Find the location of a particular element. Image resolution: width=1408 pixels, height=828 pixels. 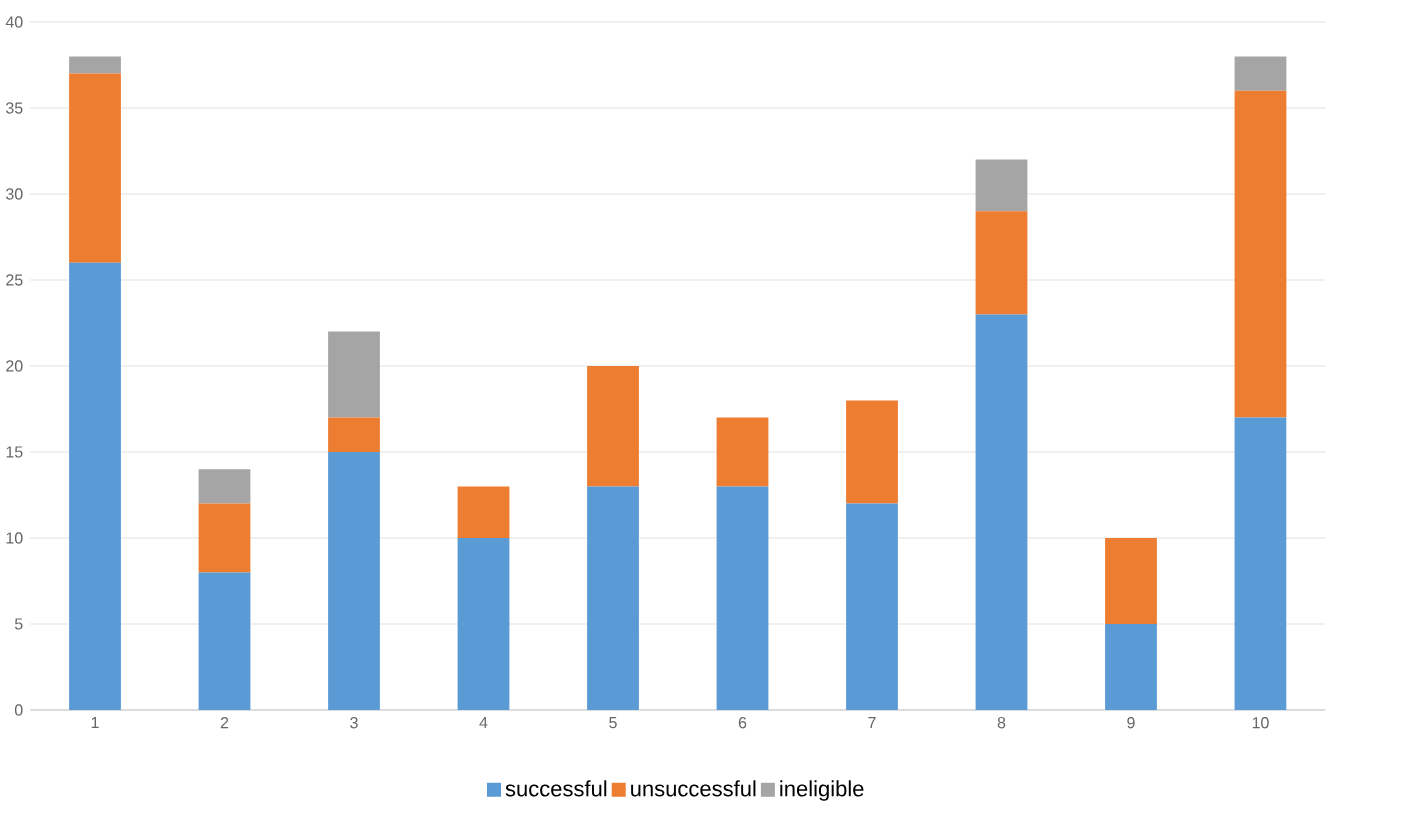

y-tick-label: 30 is located at coordinates (14, 194).